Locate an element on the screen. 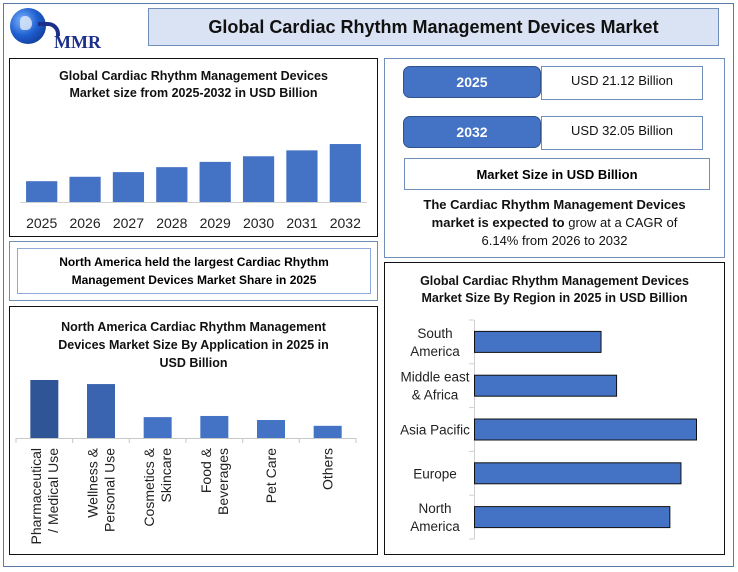  stat-year: 2032 is located at coordinates (472, 132).